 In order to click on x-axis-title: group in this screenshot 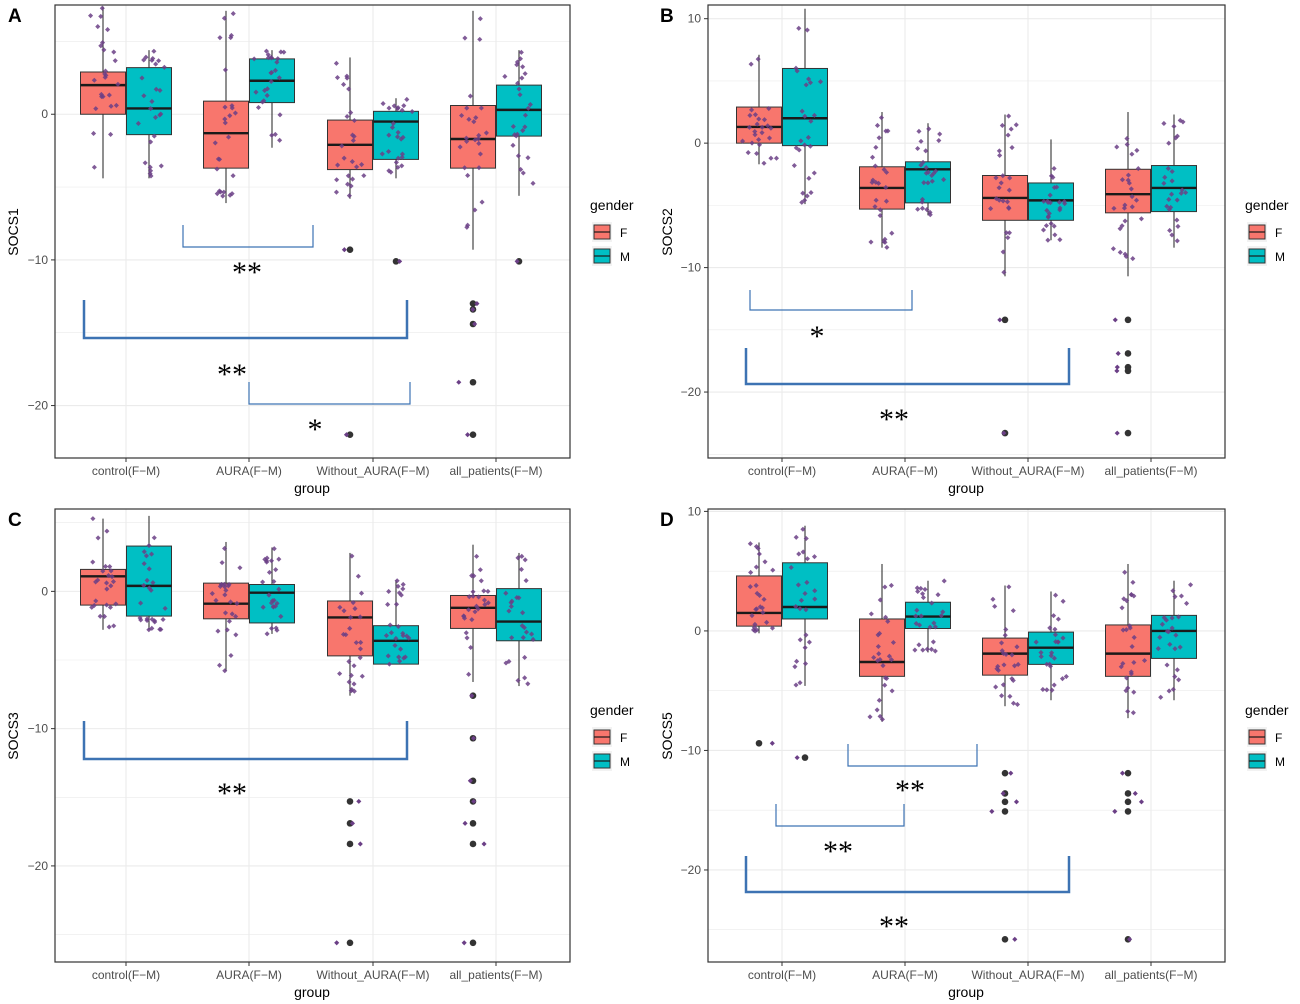, I will do `click(312, 992)`.